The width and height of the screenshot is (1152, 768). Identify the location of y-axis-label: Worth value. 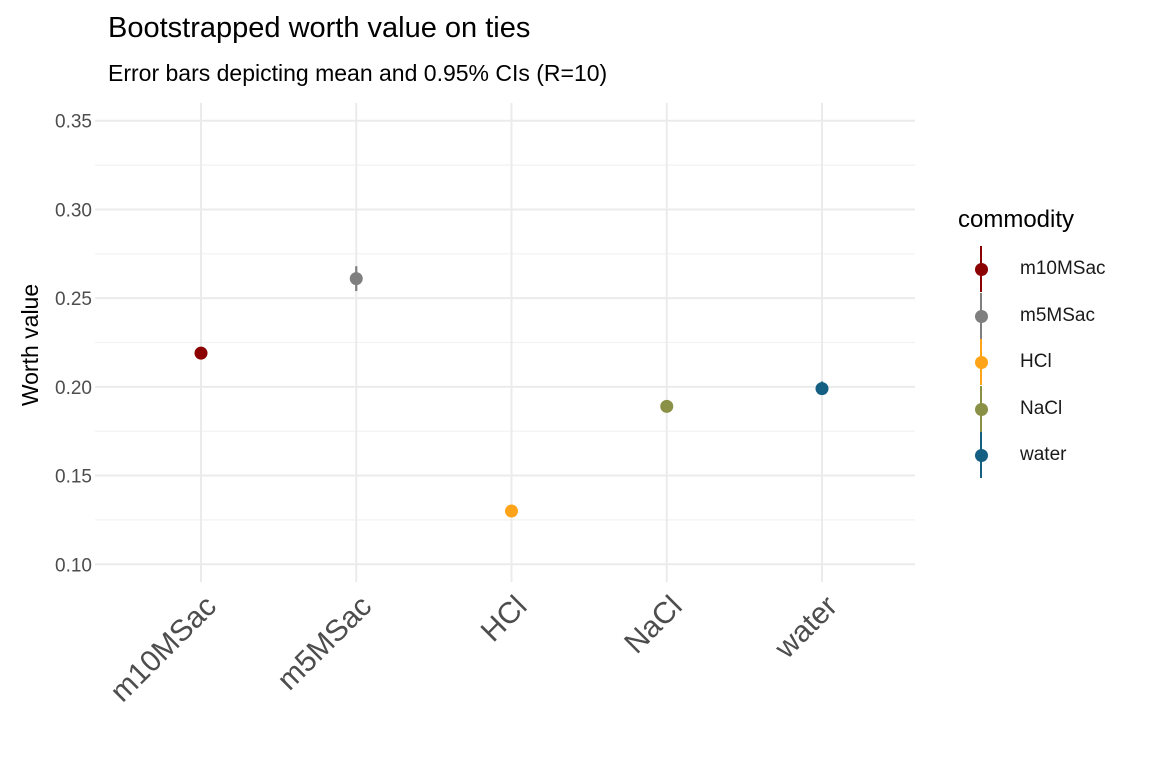
(30, 345).